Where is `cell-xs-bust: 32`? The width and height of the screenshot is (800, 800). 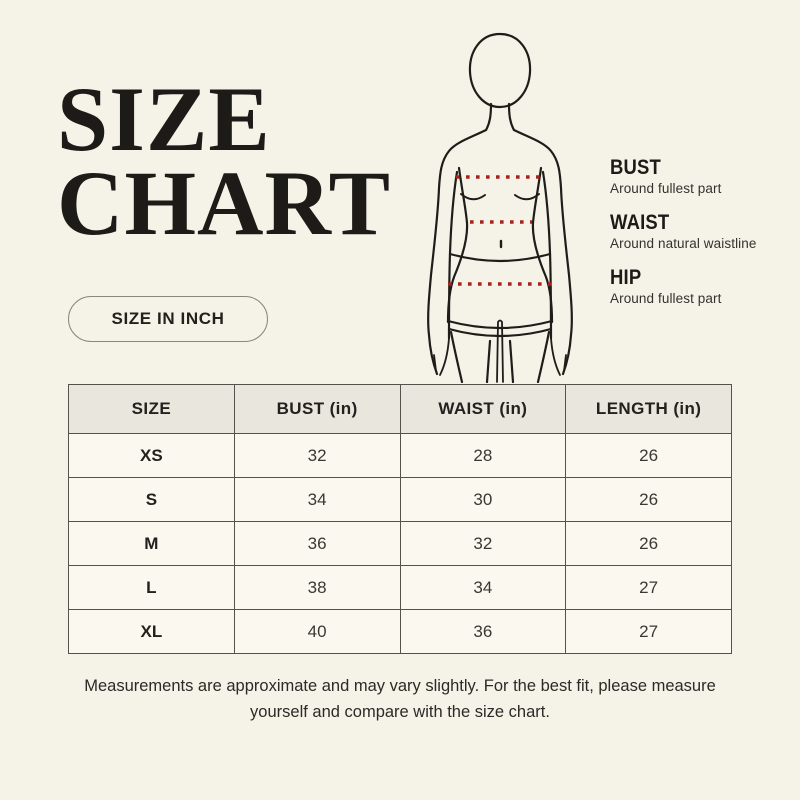
cell-xs-bust: 32 is located at coordinates (317, 455).